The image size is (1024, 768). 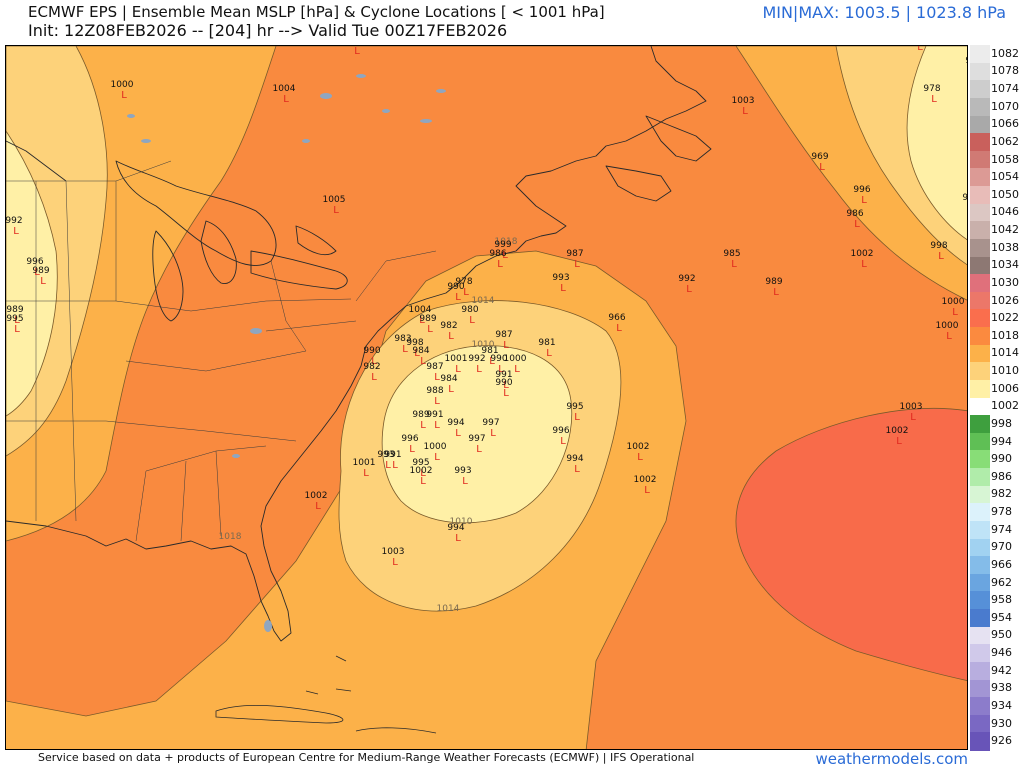 I want to click on cyclone-pressure-value: 991, so click(x=503, y=375).